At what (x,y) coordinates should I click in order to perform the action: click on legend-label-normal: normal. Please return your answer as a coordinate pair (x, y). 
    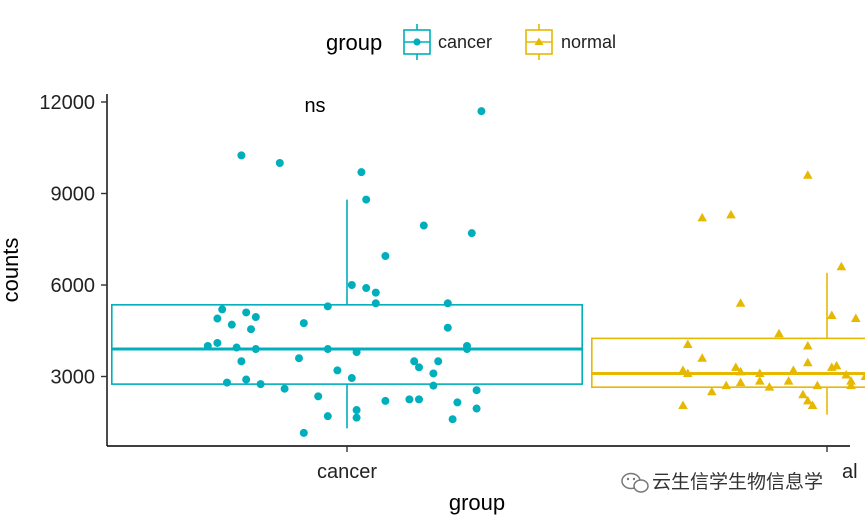
    Looking at the image, I should click on (588, 42).